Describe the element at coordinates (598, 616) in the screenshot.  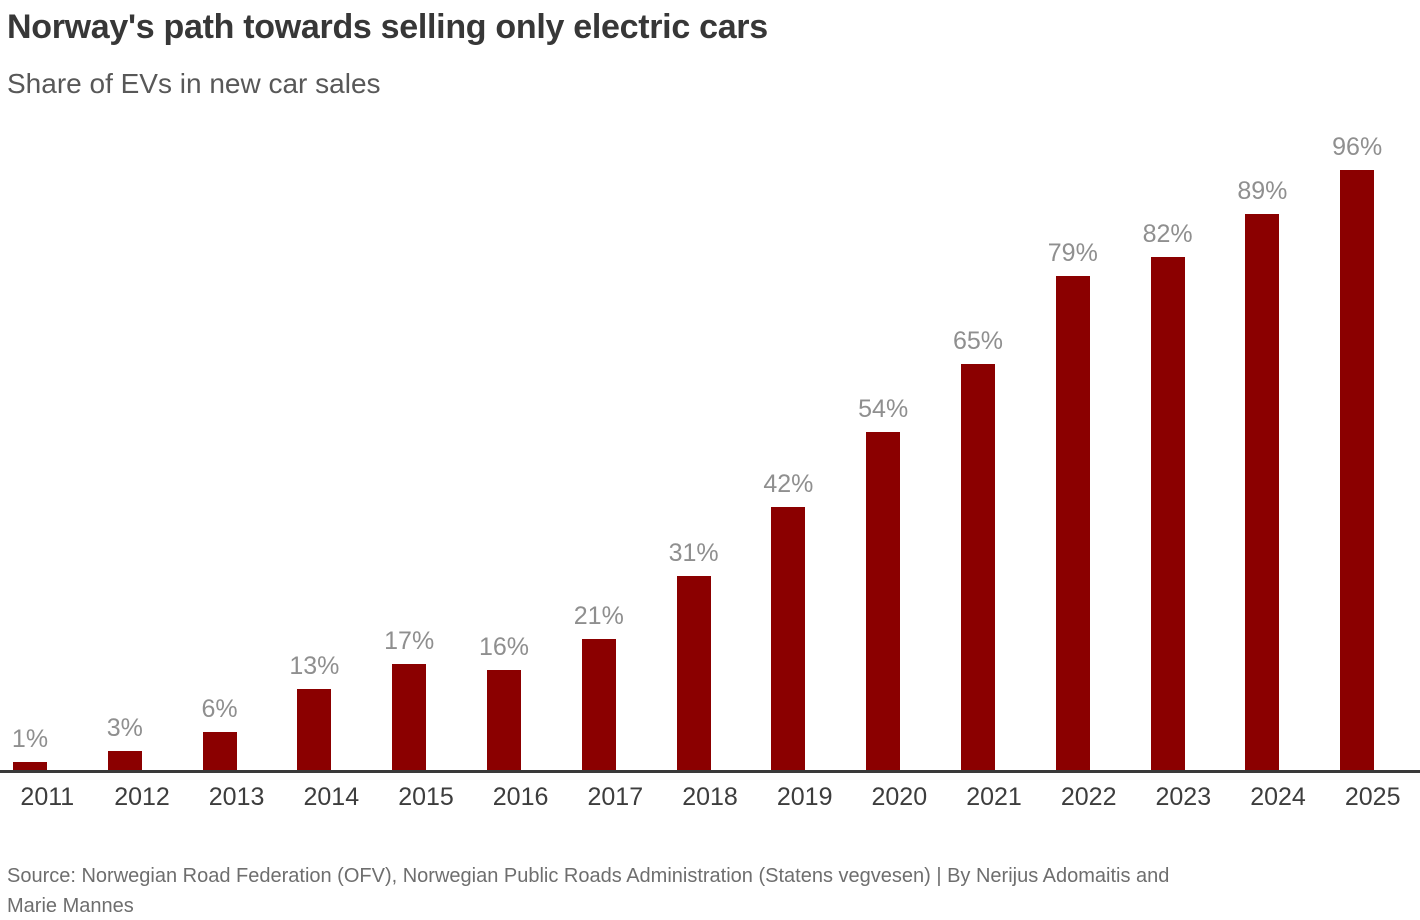
I see `bar-value-label-2017: 21%` at that location.